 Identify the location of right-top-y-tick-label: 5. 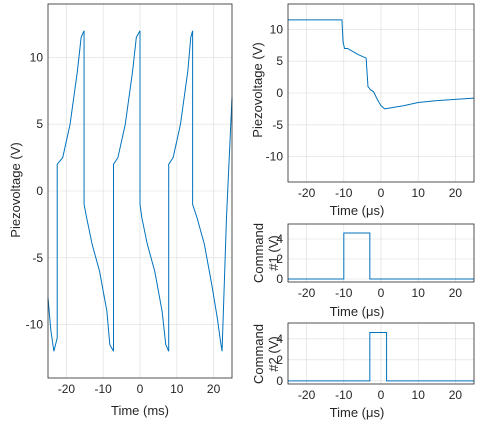
(279, 61).